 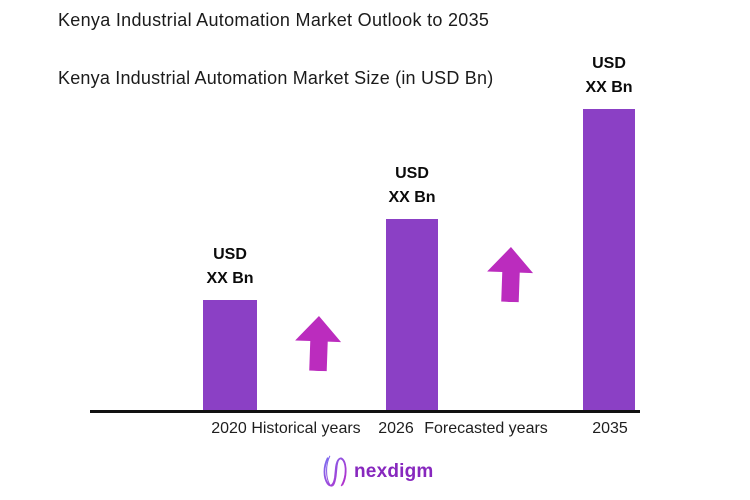 I want to click on x-tick-2035: 2035, so click(x=610, y=428).